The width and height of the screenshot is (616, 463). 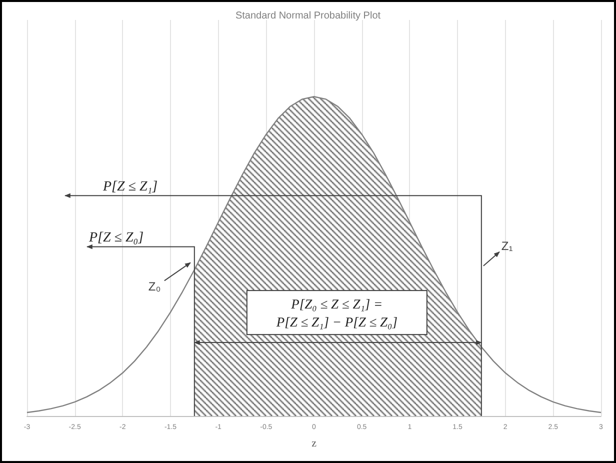 What do you see at coordinates (154, 287) in the screenshot?
I see `annotation: Z₀` at bounding box center [154, 287].